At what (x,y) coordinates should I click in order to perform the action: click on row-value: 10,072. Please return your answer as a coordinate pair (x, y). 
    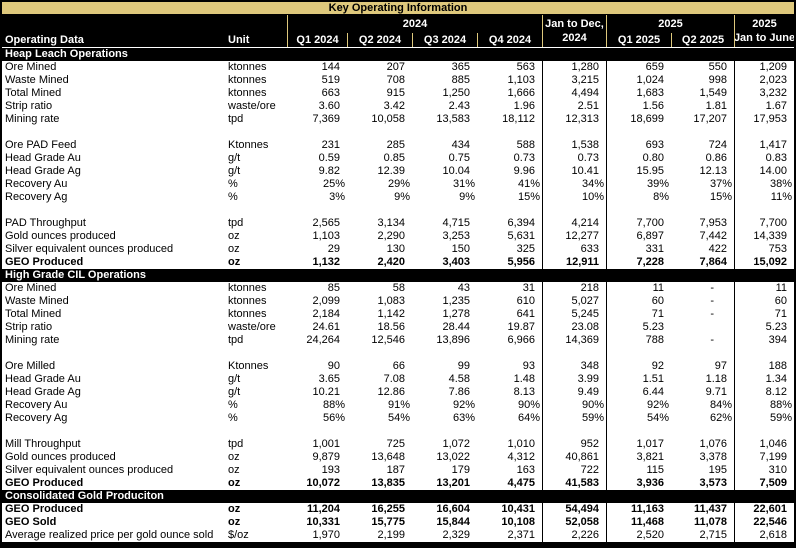
    Looking at the image, I should click on (323, 483).